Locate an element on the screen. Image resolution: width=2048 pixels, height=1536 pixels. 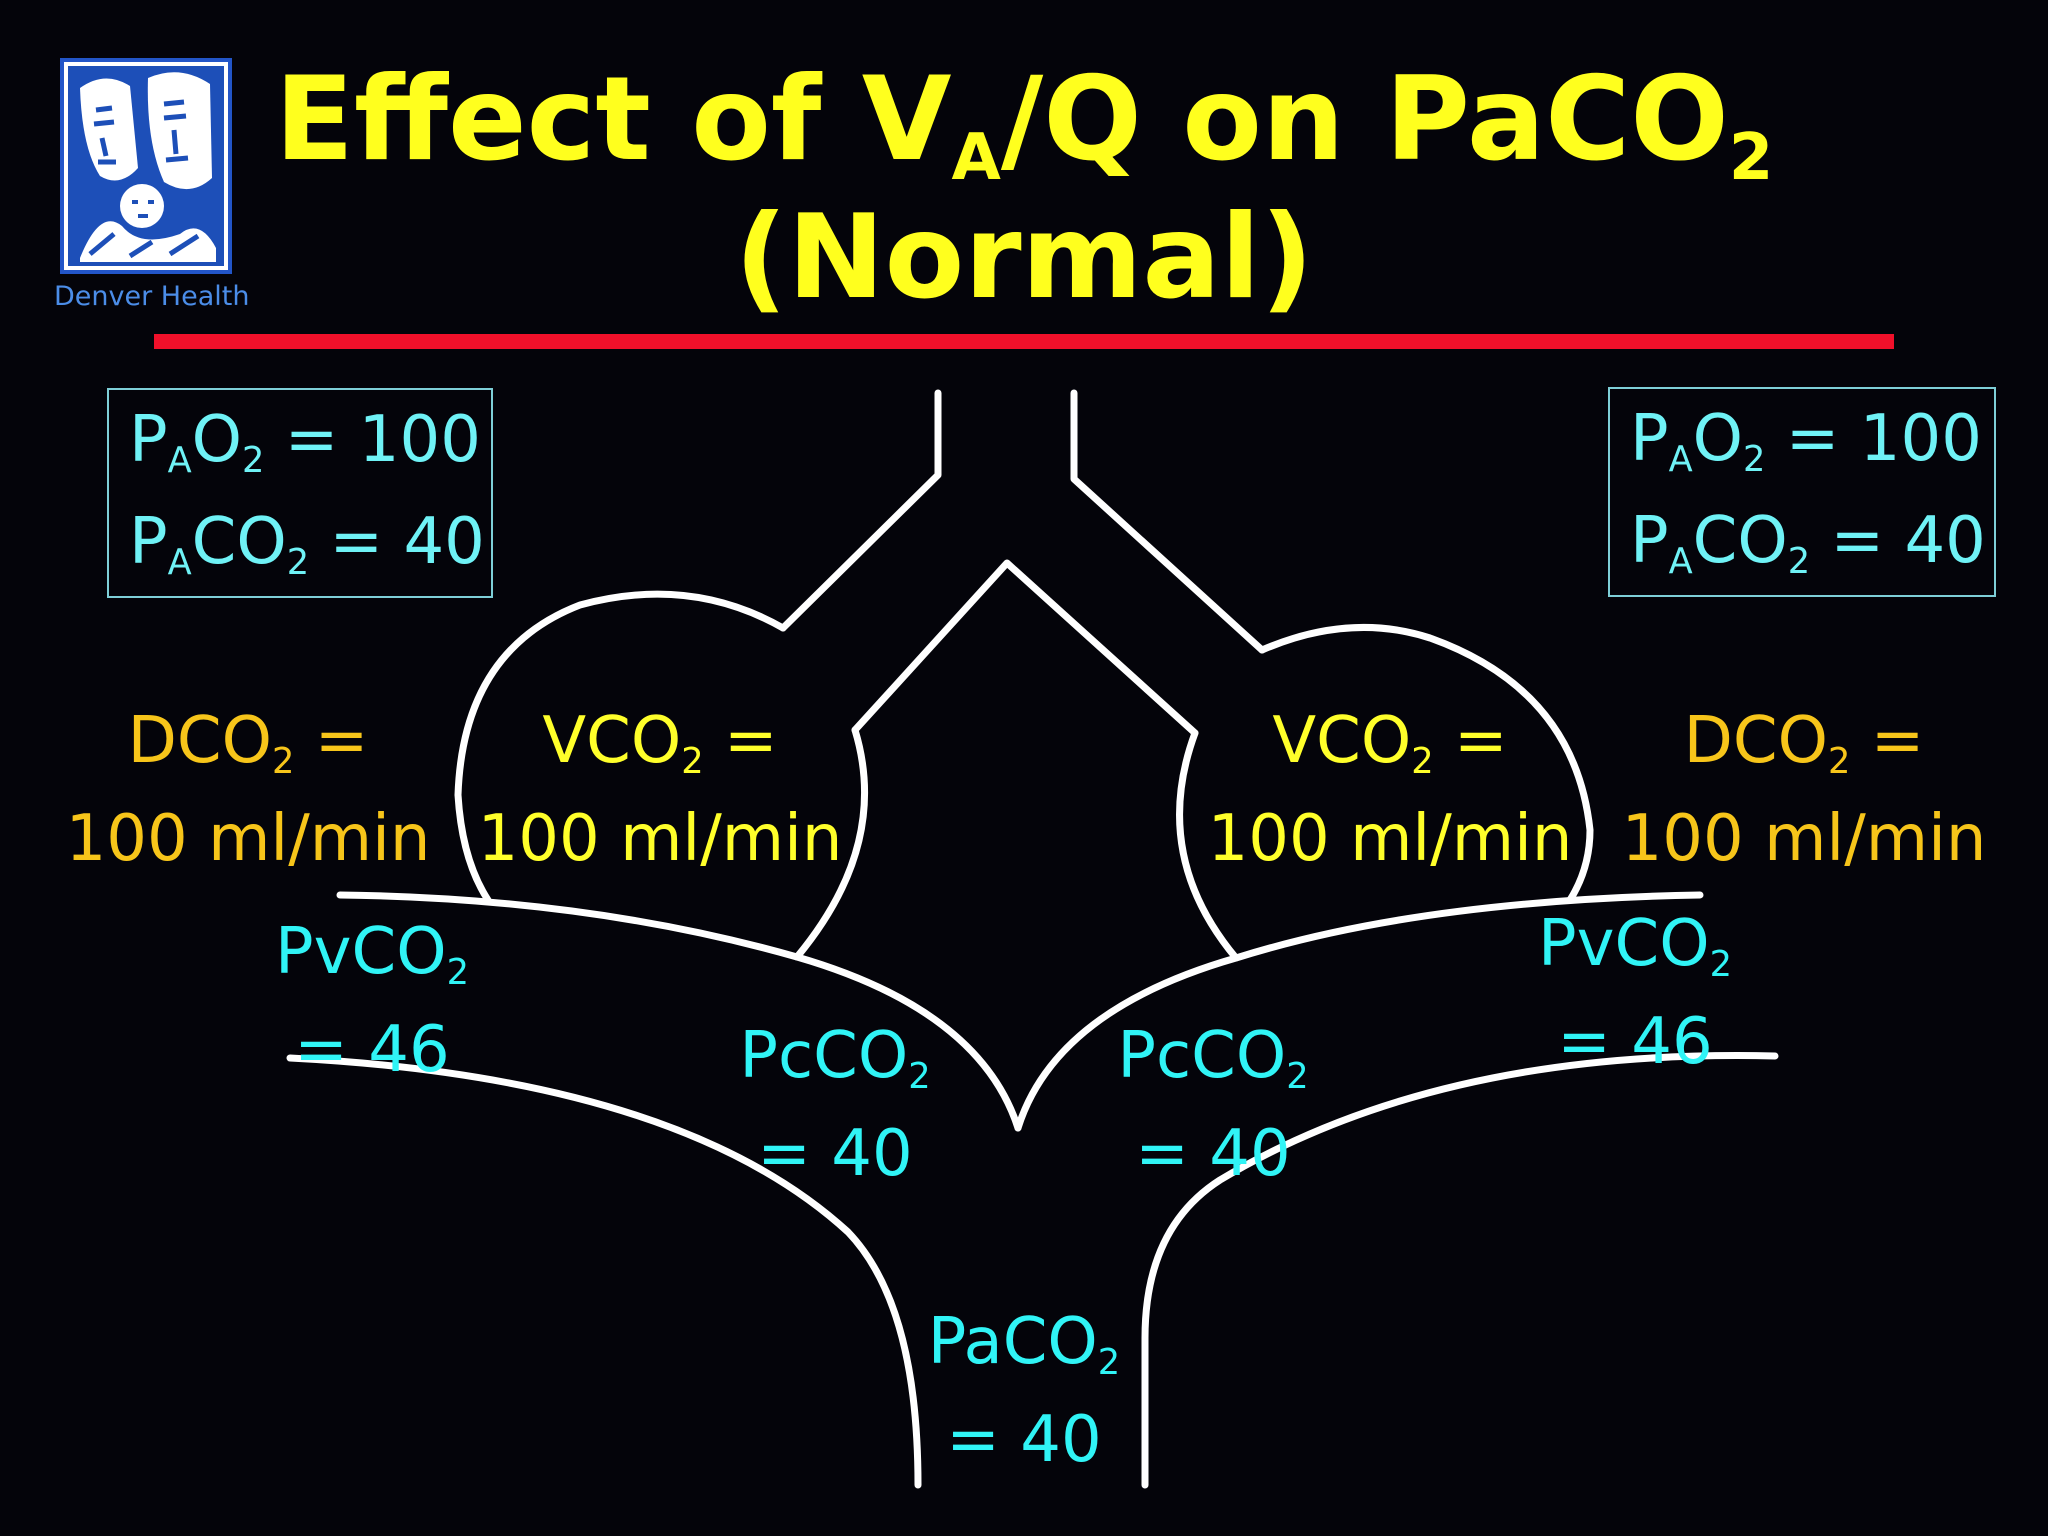
right-alveolus-inner is located at coordinates (1208, 845).